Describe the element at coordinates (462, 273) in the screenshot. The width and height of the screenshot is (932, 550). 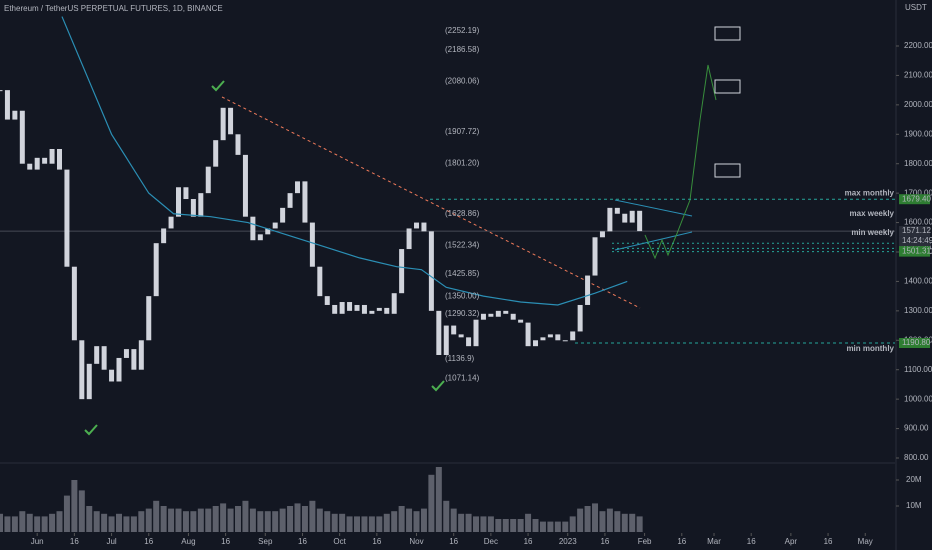
I see `level-label: (1425.85)` at that location.